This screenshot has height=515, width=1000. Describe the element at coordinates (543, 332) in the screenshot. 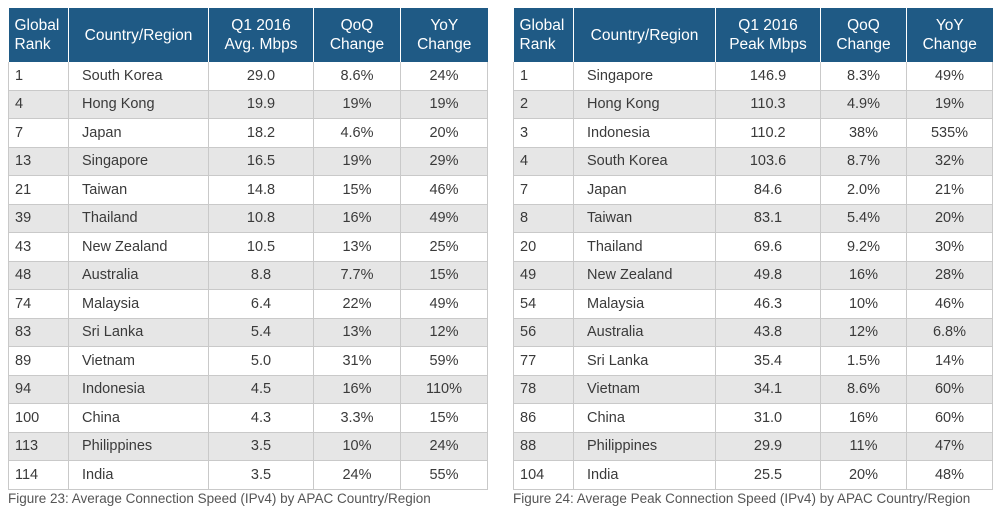

I see `global-rank-cell: 56` at that location.